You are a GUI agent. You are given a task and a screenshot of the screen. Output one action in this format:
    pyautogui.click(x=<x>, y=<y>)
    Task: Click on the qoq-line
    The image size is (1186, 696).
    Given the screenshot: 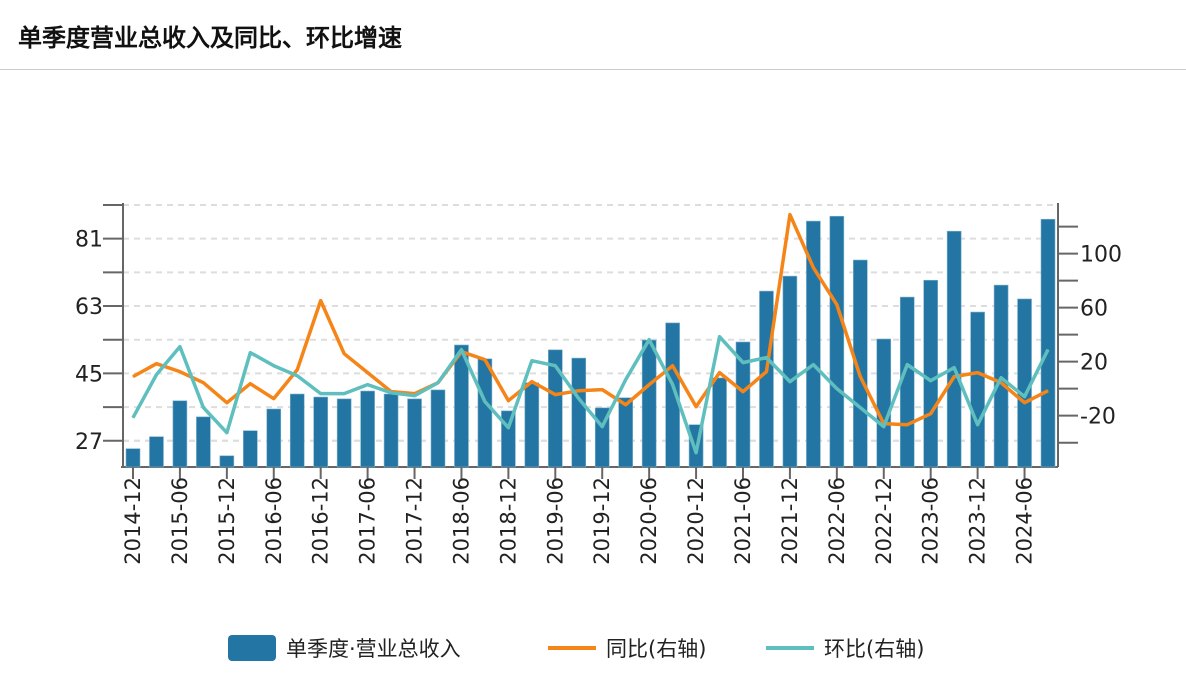 What is the action you would take?
    pyautogui.click(x=590, y=394)
    